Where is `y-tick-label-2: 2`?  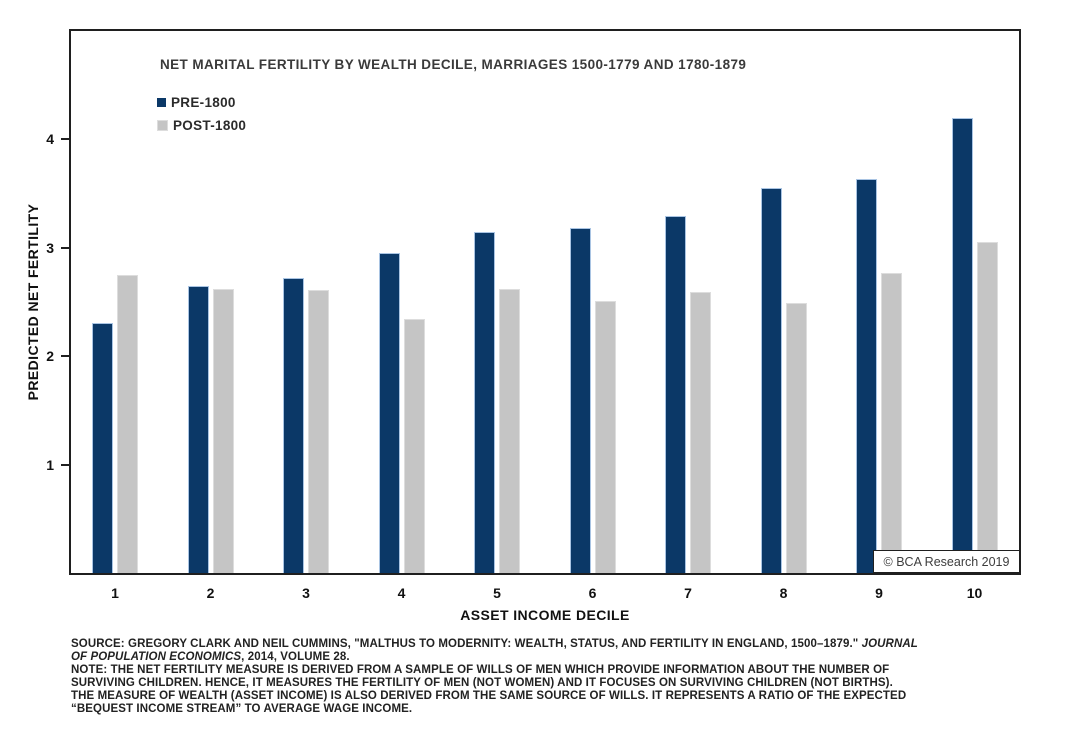 y-tick-label-2: 2 is located at coordinates (50, 356).